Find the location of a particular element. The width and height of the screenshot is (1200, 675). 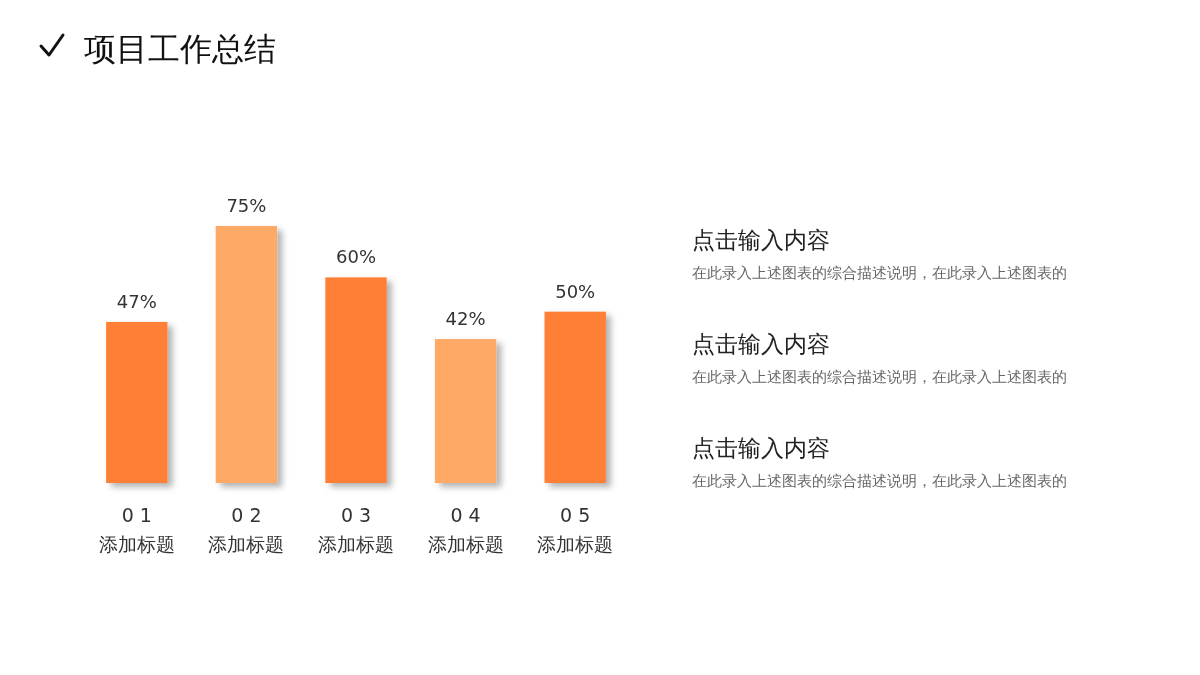

x-tick-label: 0 4 添加标题 is located at coordinates (465, 529).